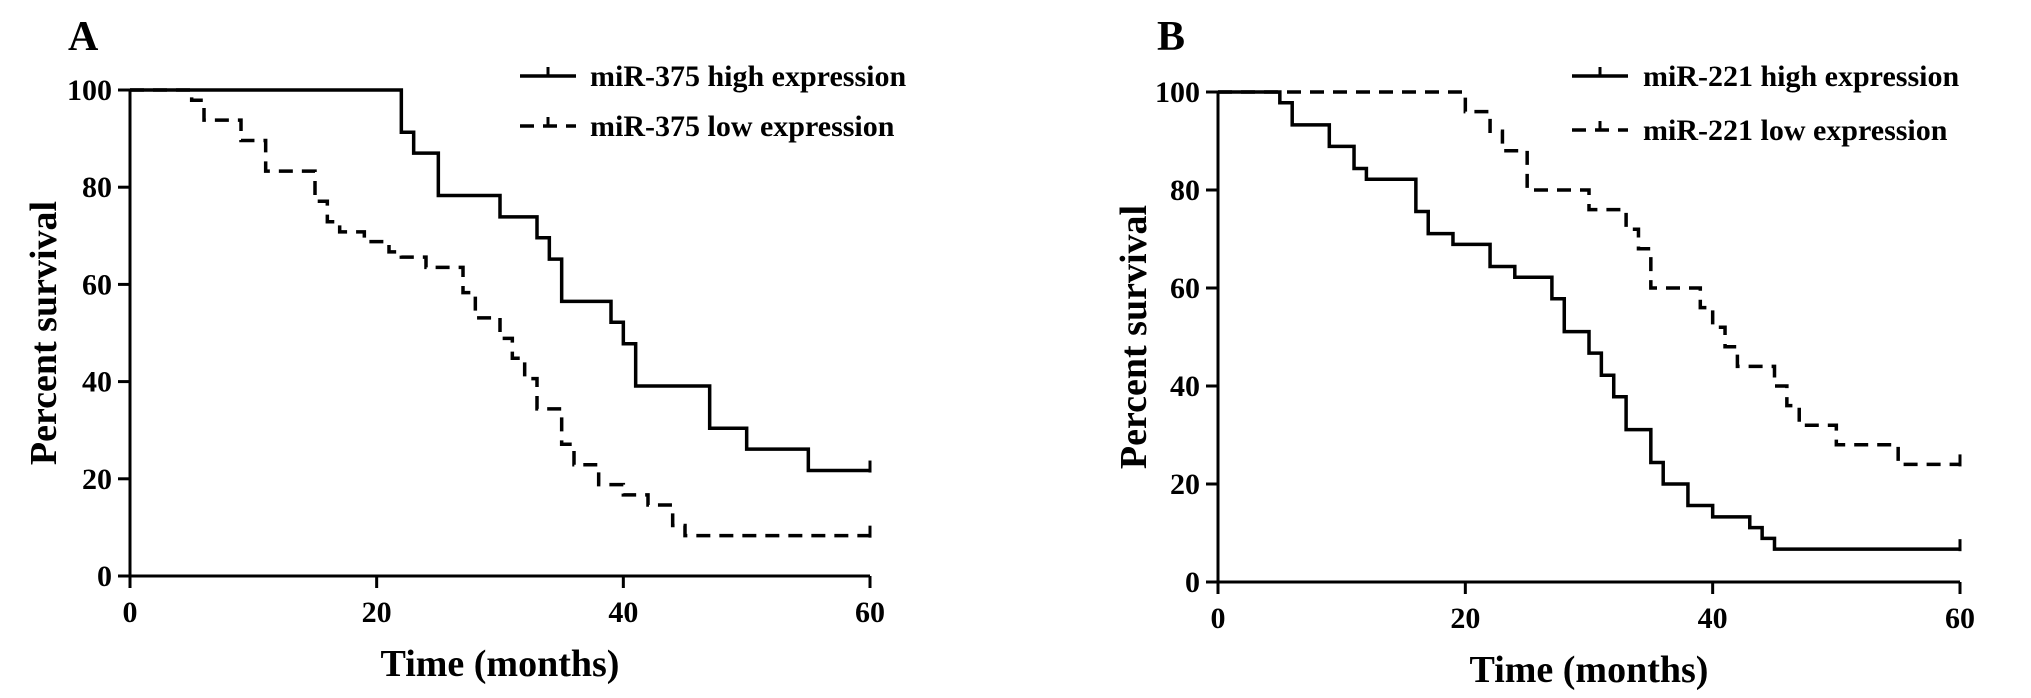  I want to click on legend-label: miR-221 low expression, so click(1795, 130).